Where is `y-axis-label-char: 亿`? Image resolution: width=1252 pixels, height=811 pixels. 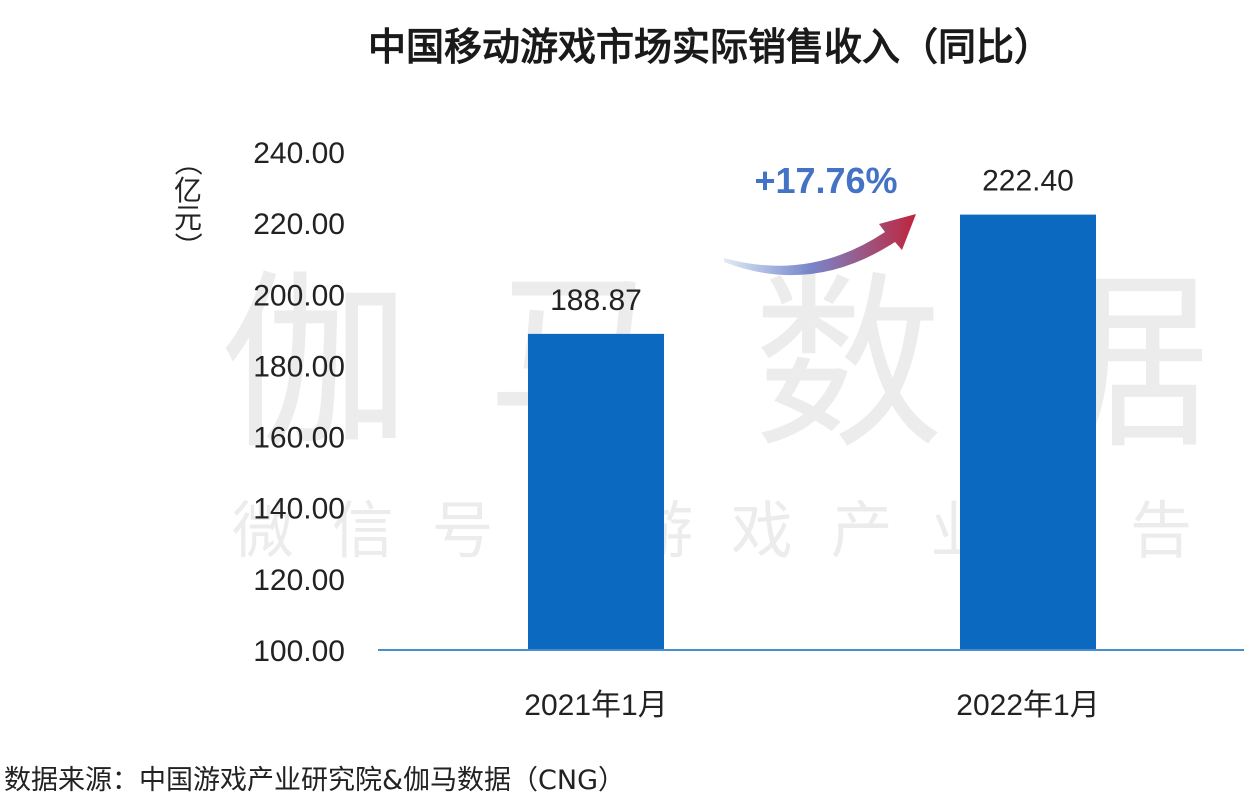
y-axis-label-char: 亿 is located at coordinates (188, 190).